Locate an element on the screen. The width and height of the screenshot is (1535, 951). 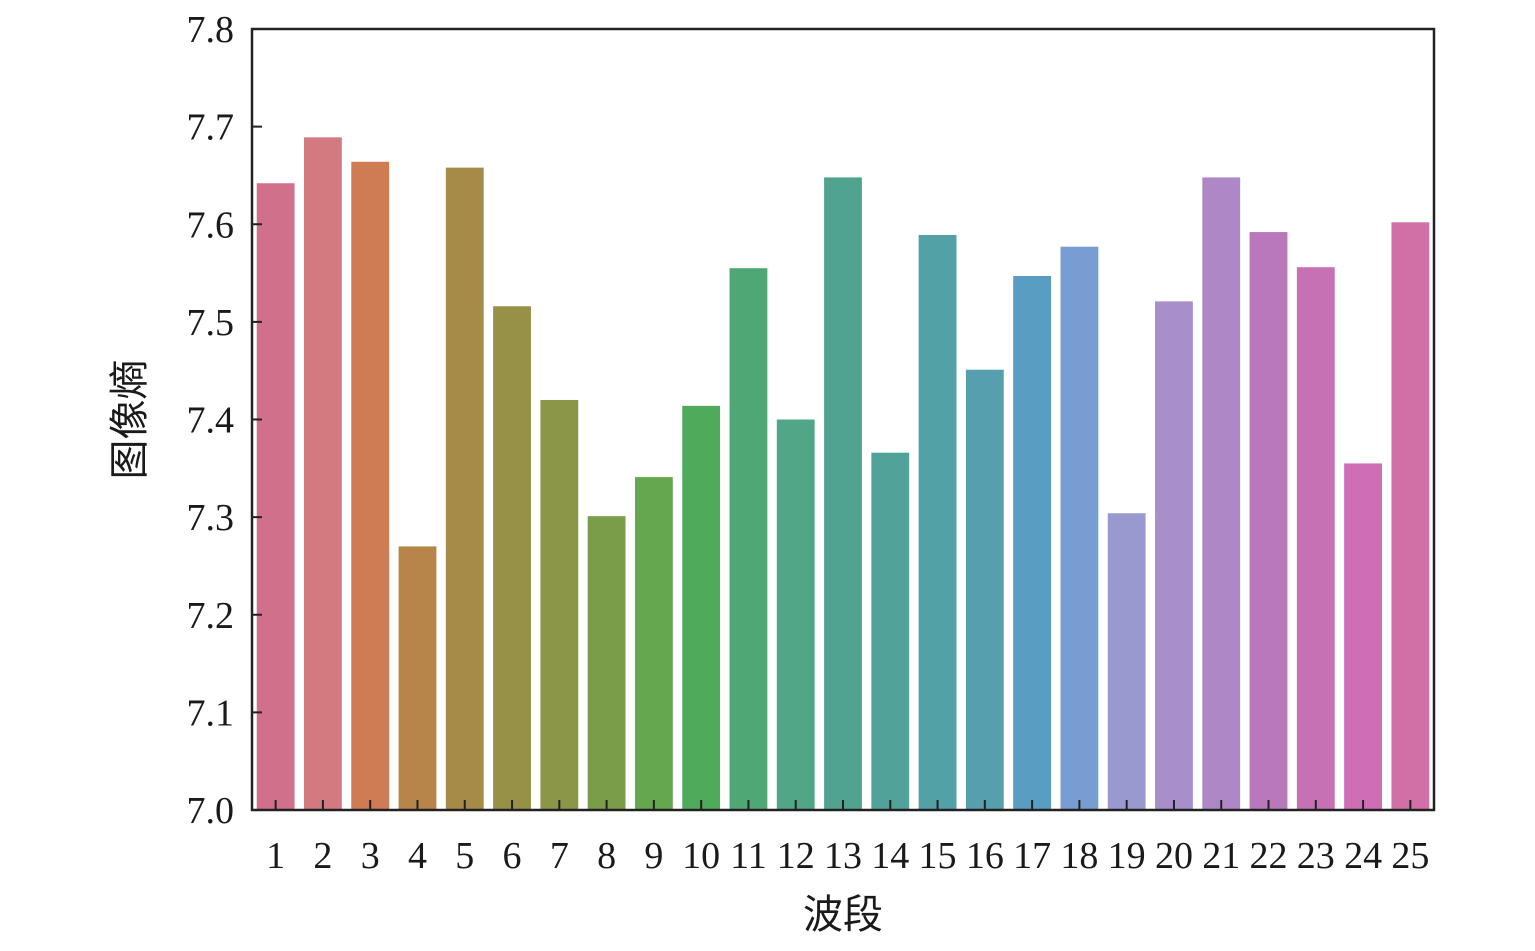
x-tick-label-16: 16 is located at coordinates (985, 856).